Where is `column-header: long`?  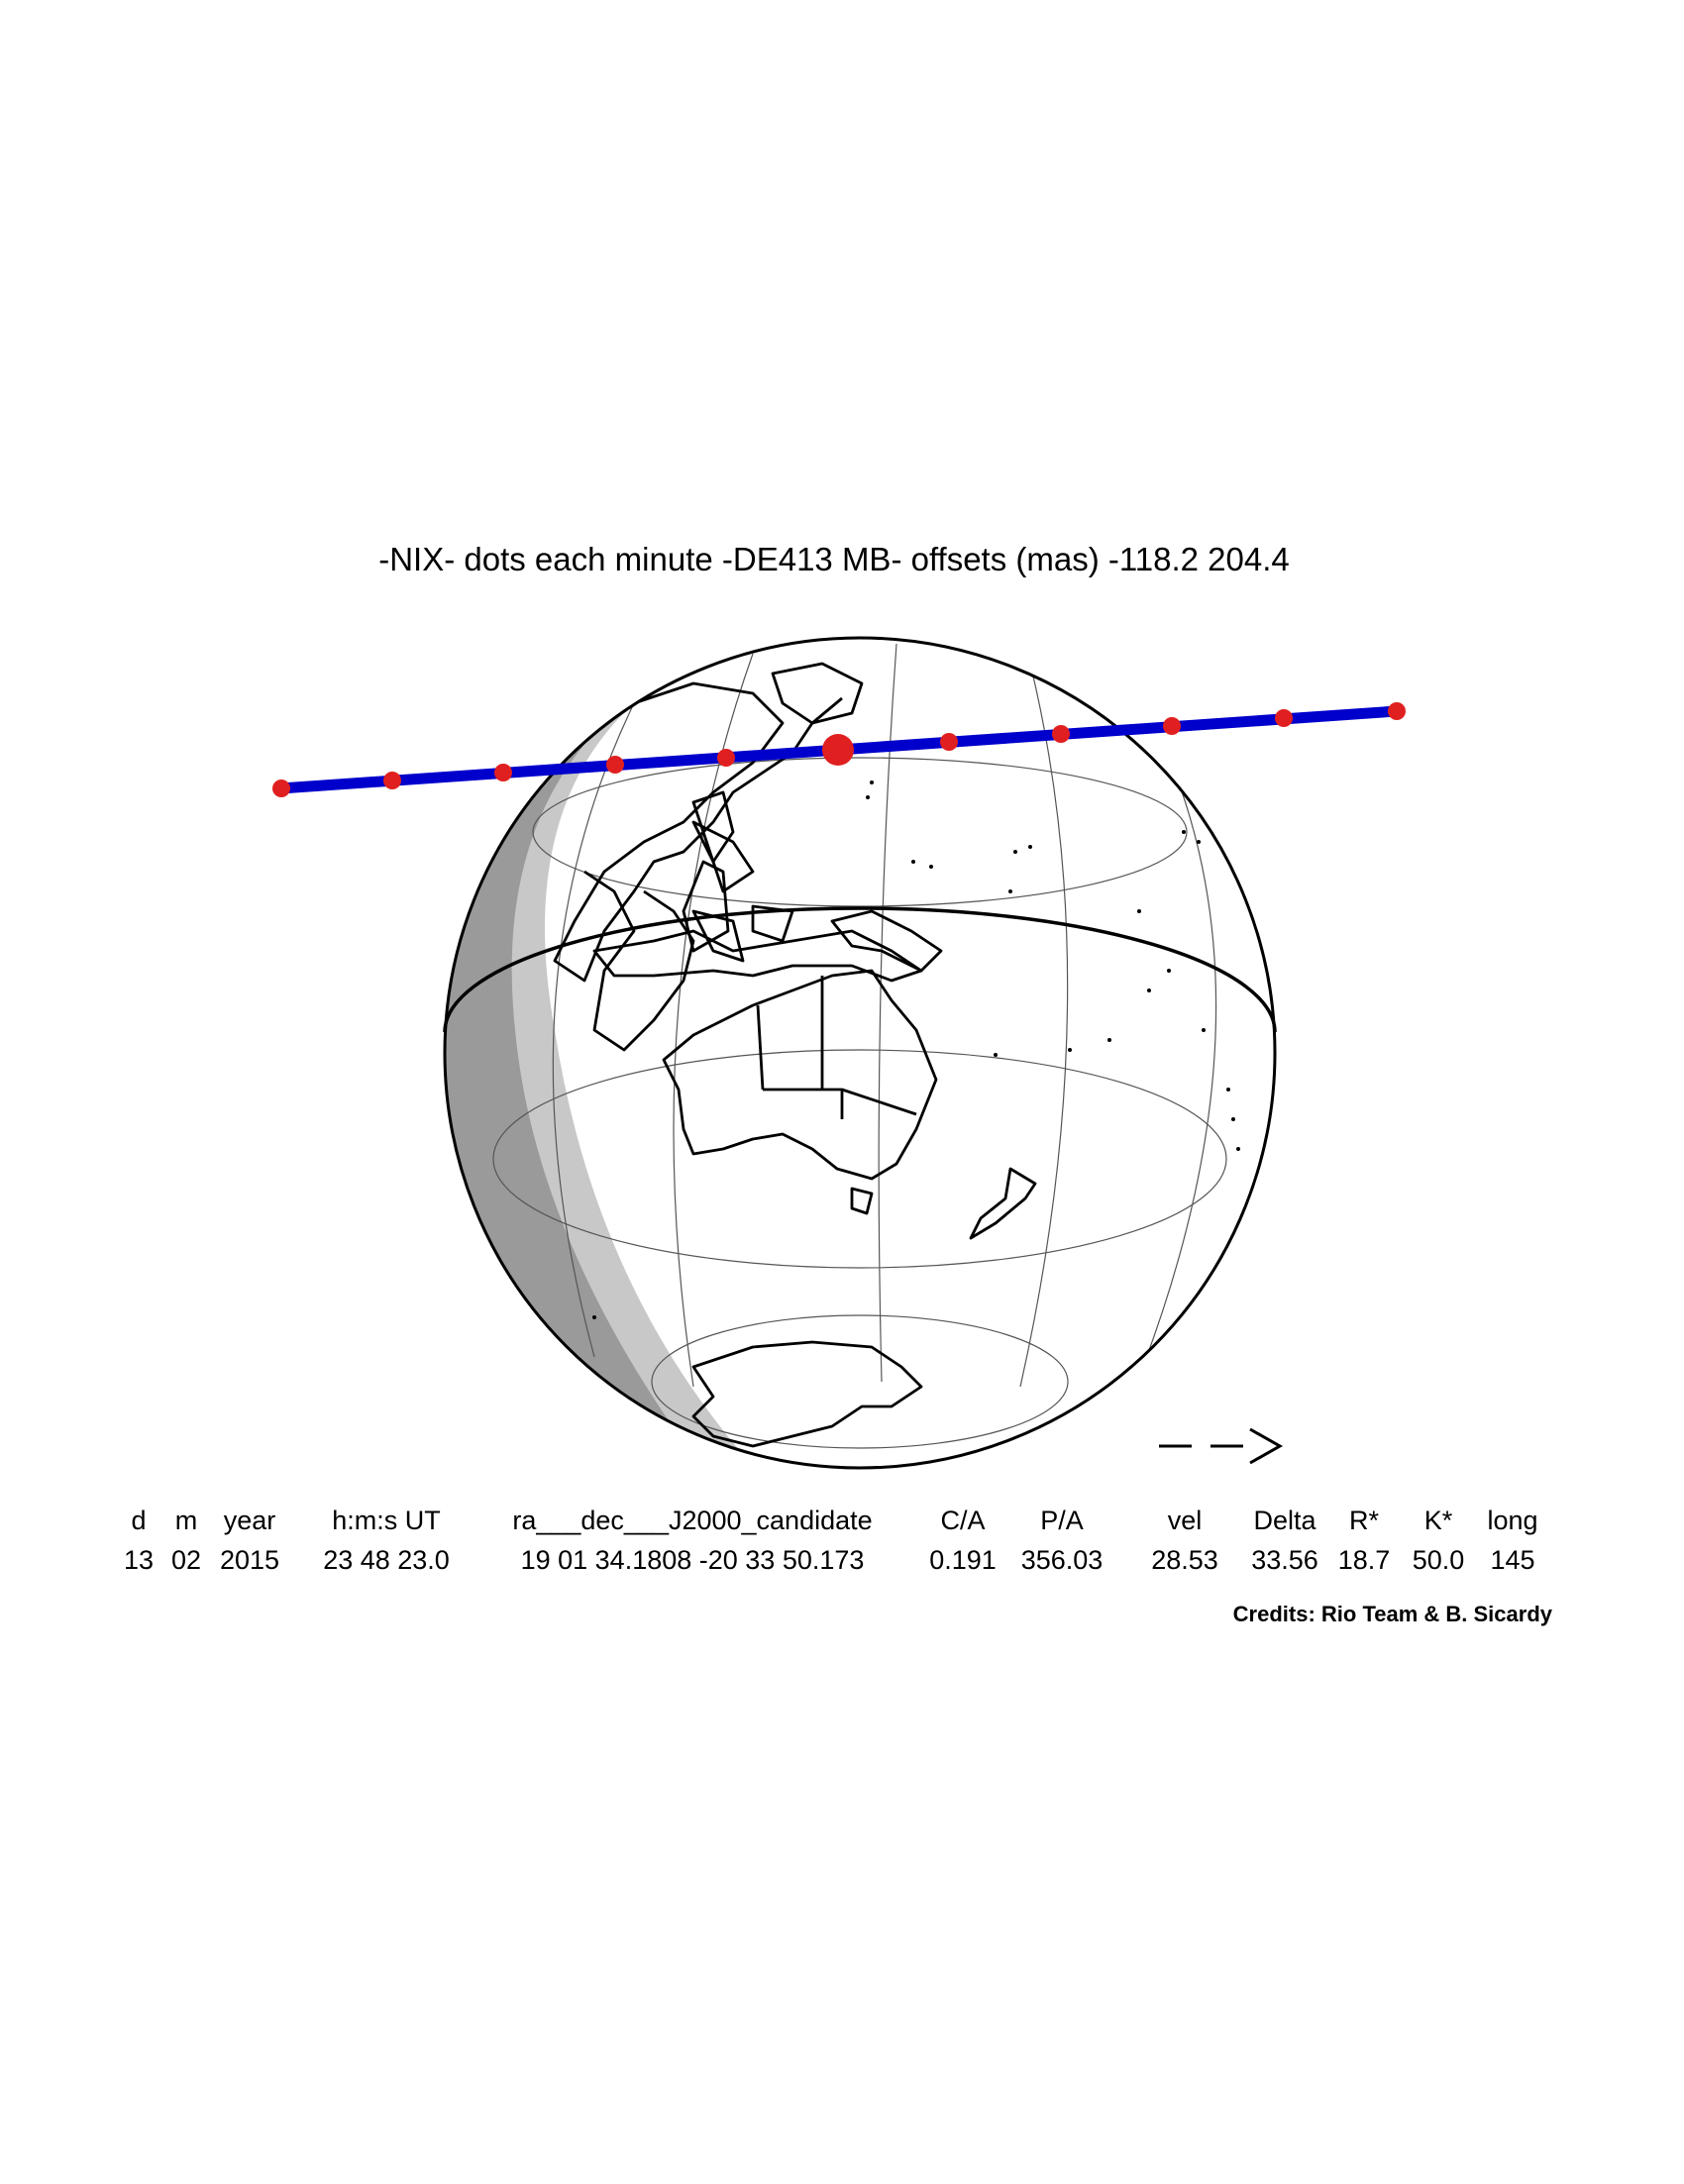 column-header: long is located at coordinates (1512, 1520).